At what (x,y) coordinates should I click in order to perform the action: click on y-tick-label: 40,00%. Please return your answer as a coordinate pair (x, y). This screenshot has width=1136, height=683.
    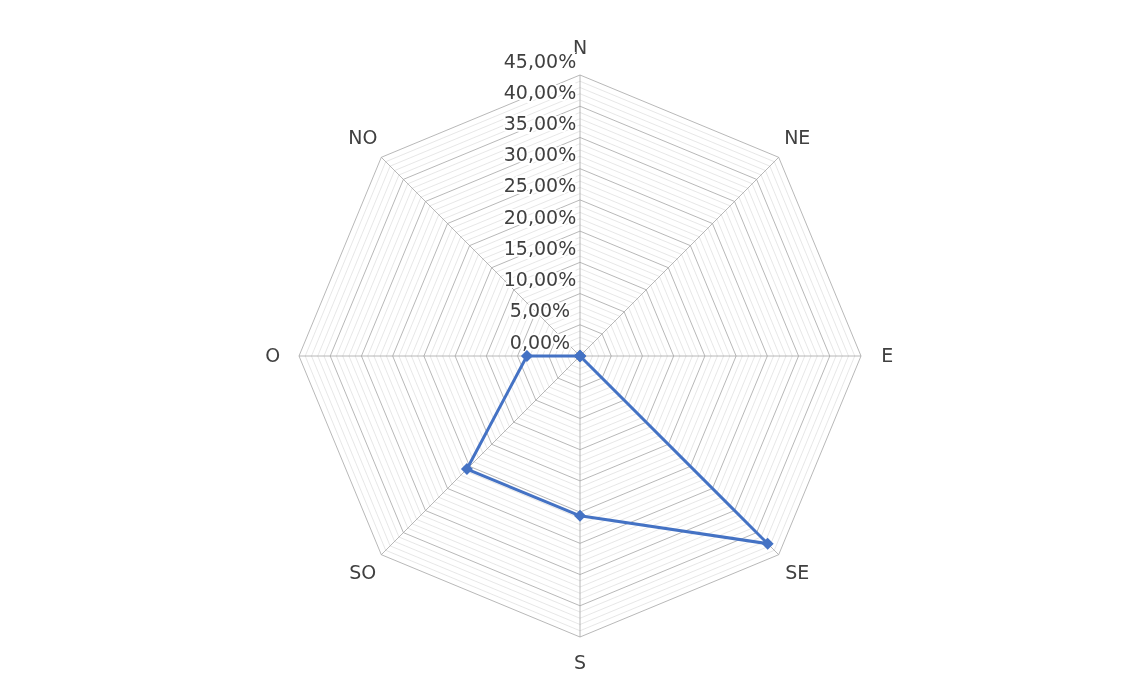
    Looking at the image, I should click on (540, 91).